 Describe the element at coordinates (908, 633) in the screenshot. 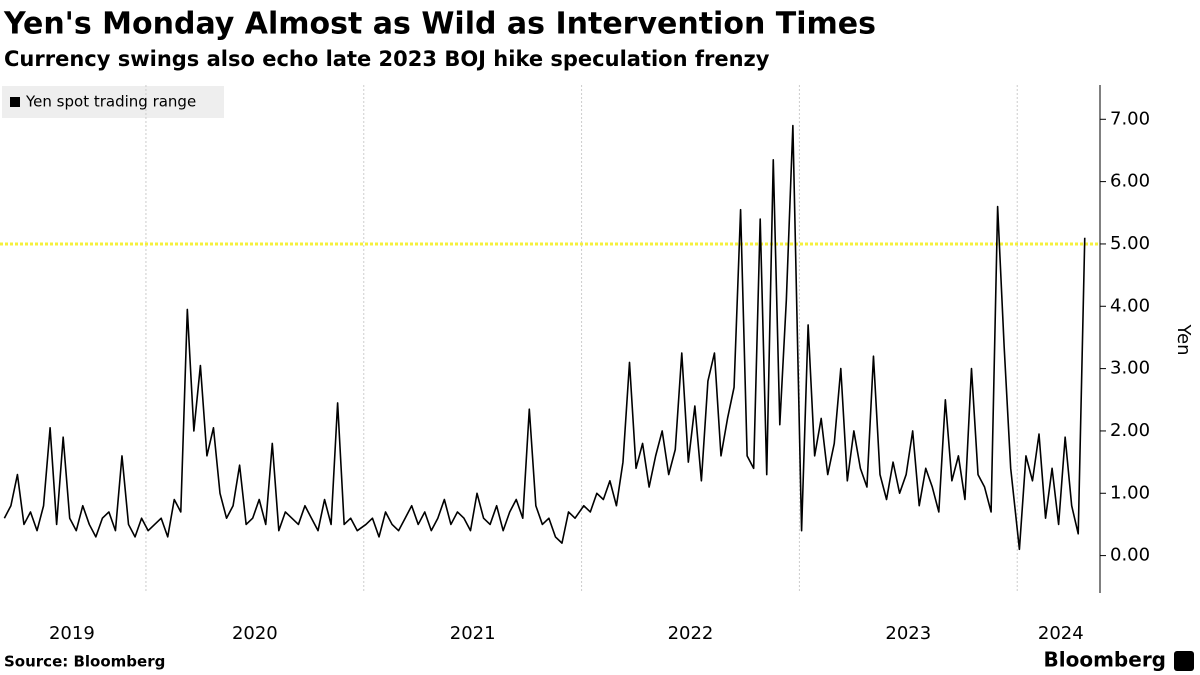

I see `x-tick-label: 2023` at that location.